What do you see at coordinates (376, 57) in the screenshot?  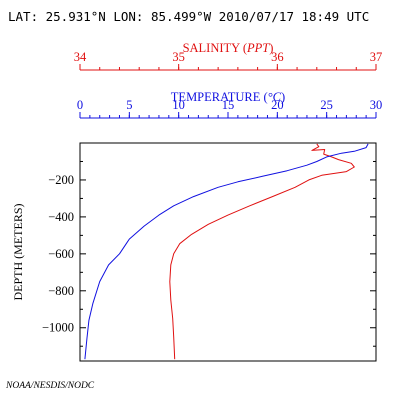 I see `salinity-tick-label: 37` at bounding box center [376, 57].